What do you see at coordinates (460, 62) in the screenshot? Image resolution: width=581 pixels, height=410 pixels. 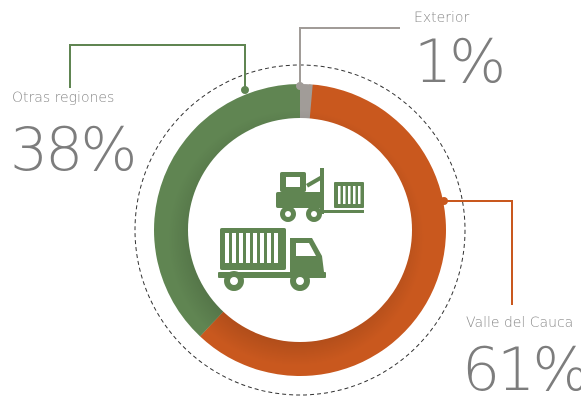 I see `value-exterior: 1%` at bounding box center [460, 62].